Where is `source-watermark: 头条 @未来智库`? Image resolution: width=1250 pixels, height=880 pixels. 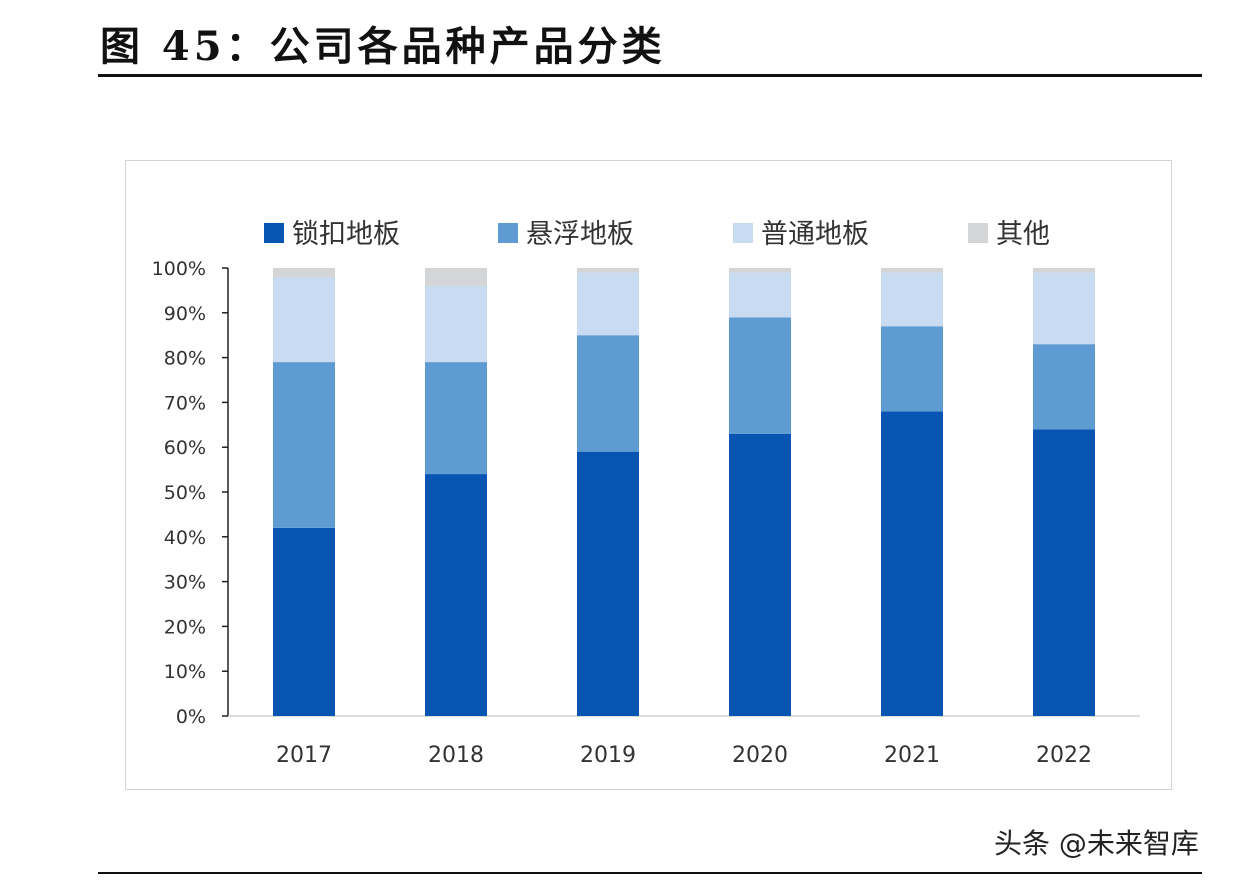 source-watermark: 头条 @未来智库 is located at coordinates (1096, 843).